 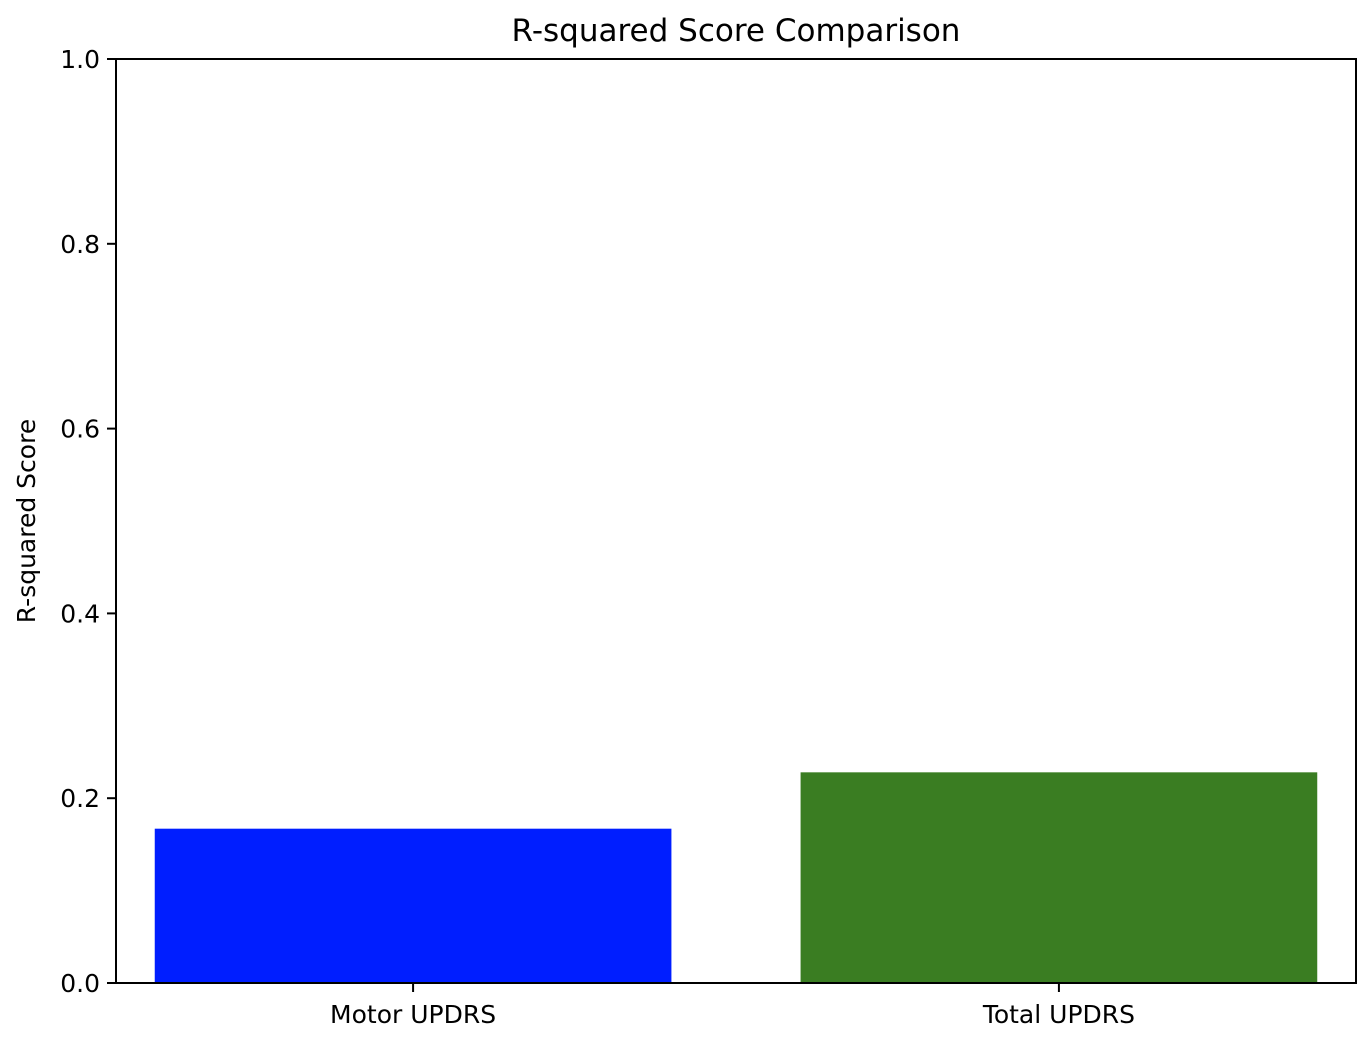 What do you see at coordinates (80, 983) in the screenshot?
I see `y-tick-label: 0.0` at bounding box center [80, 983].